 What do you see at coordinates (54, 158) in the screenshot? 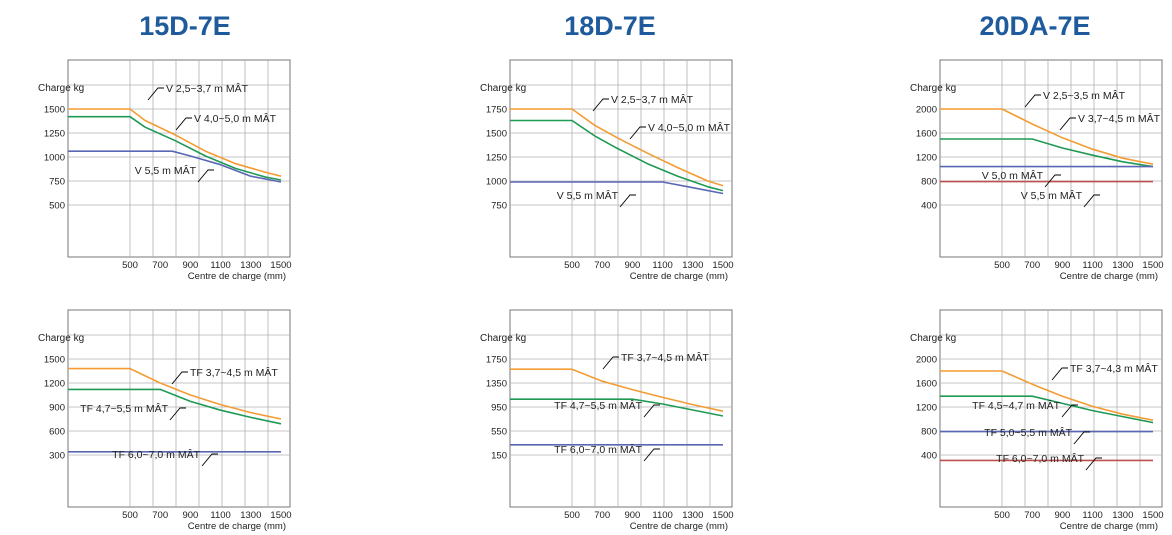
I see `y-tick-label: 1000` at bounding box center [54, 158].